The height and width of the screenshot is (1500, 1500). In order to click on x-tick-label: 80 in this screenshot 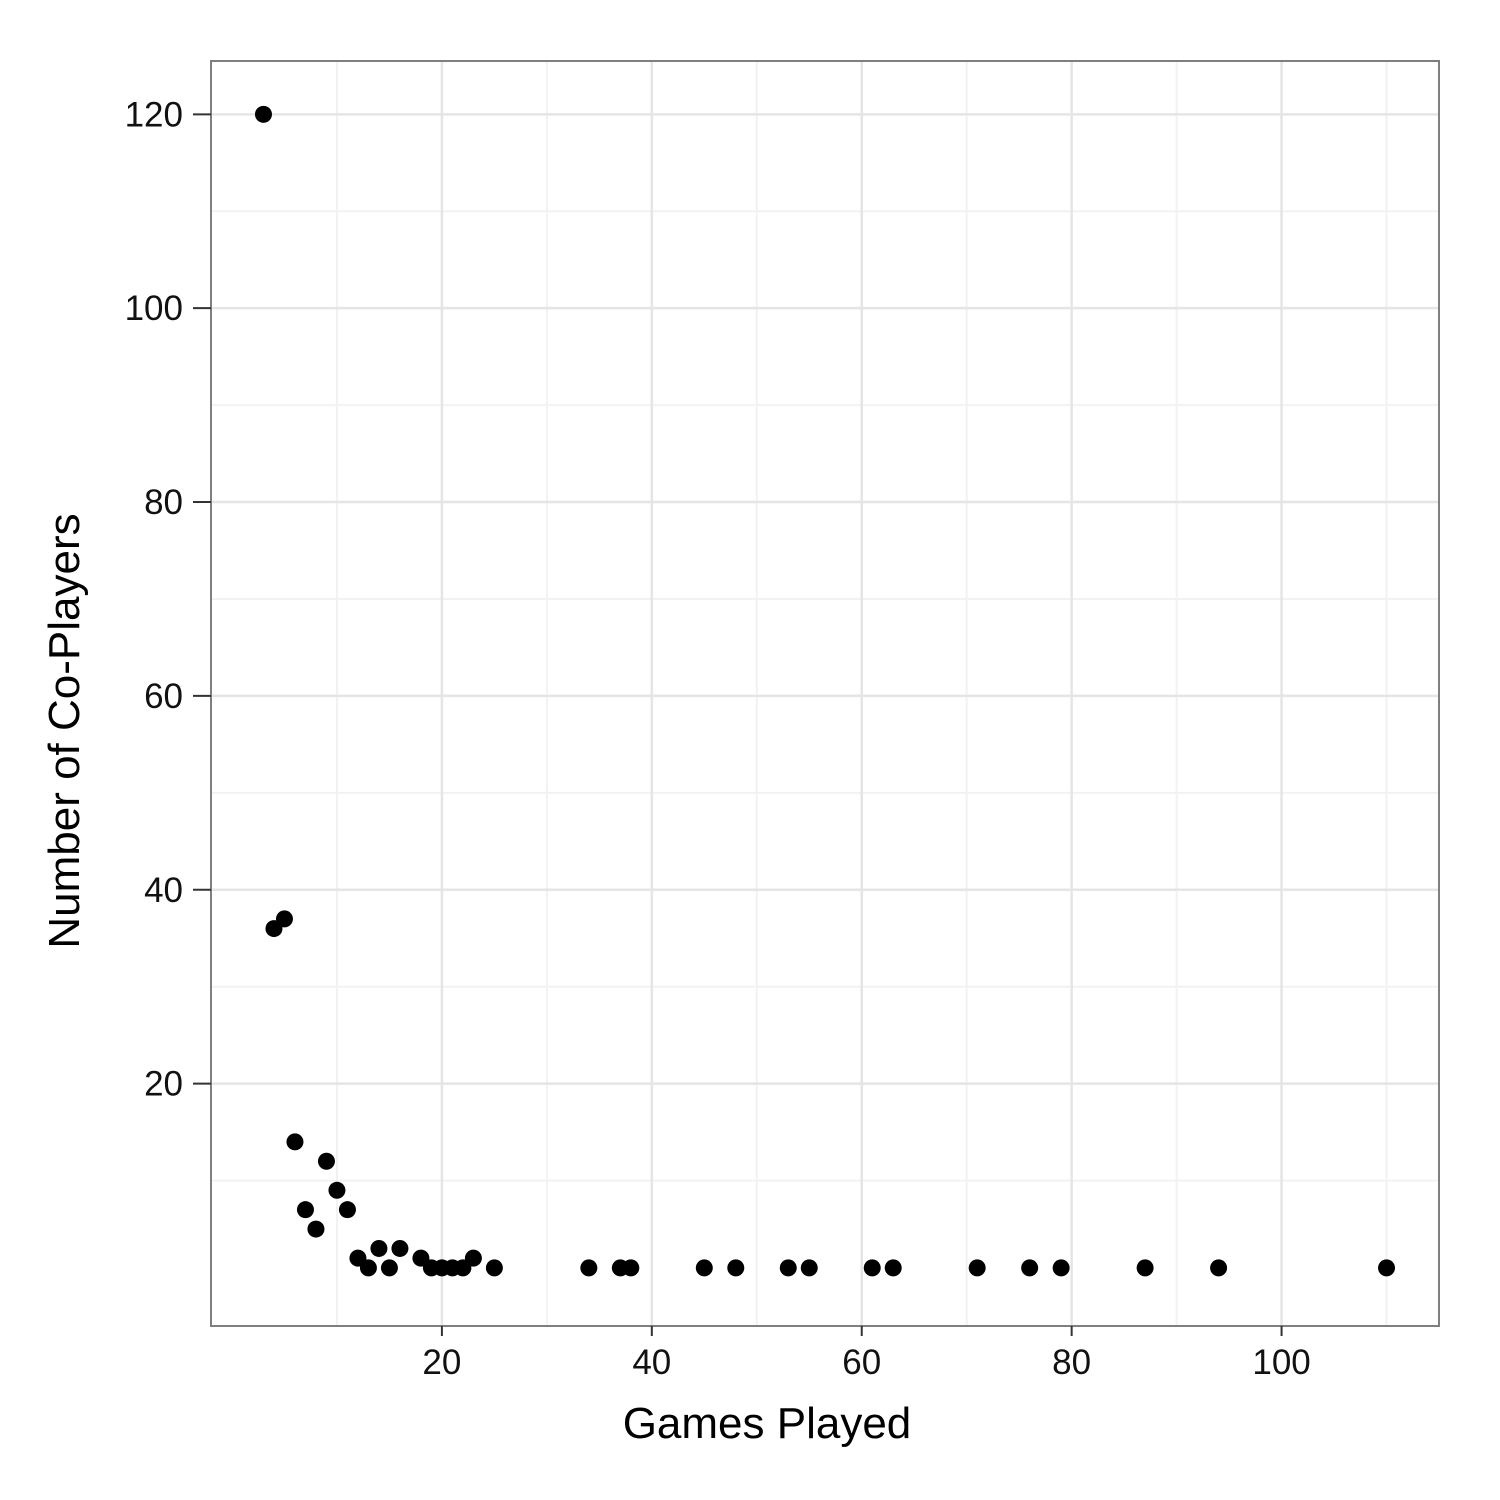, I will do `click(1071, 1362)`.